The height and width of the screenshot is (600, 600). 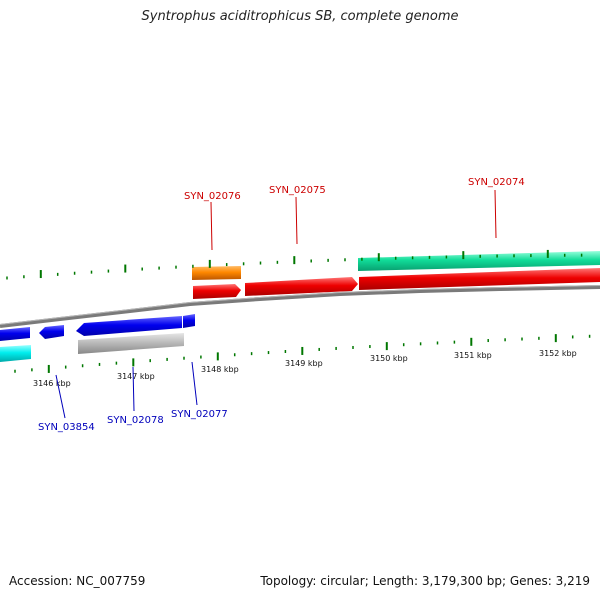 What do you see at coordinates (297, 190) in the screenshot?
I see `gene-label-syn02075: SYN_02075` at bounding box center [297, 190].